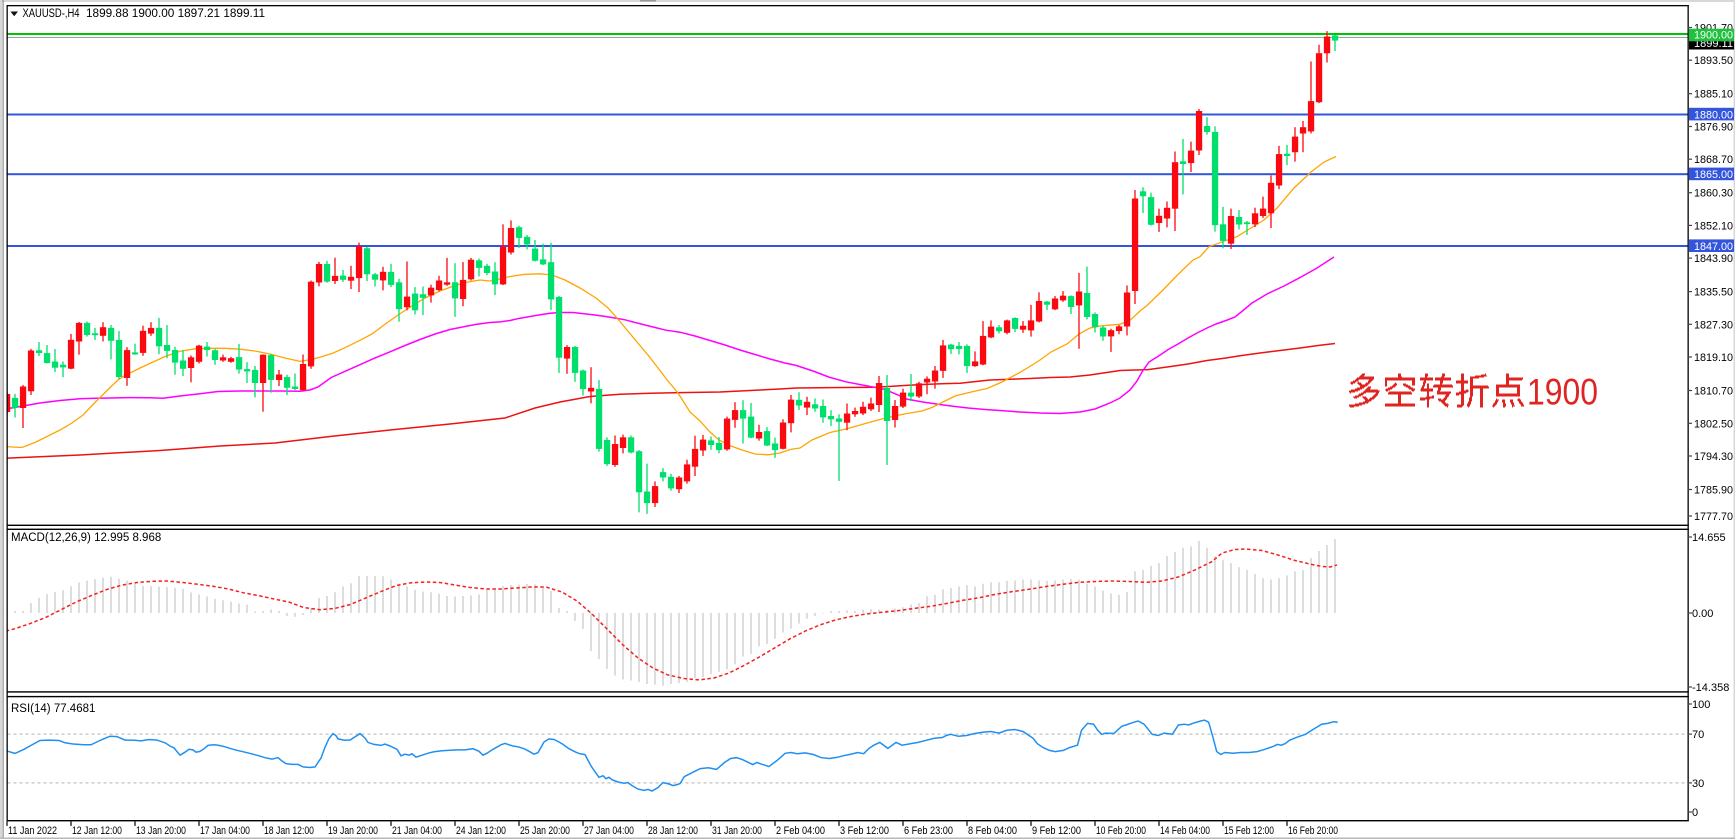  I want to click on svg-text: 6 Feb 23:00, so click(928, 831).